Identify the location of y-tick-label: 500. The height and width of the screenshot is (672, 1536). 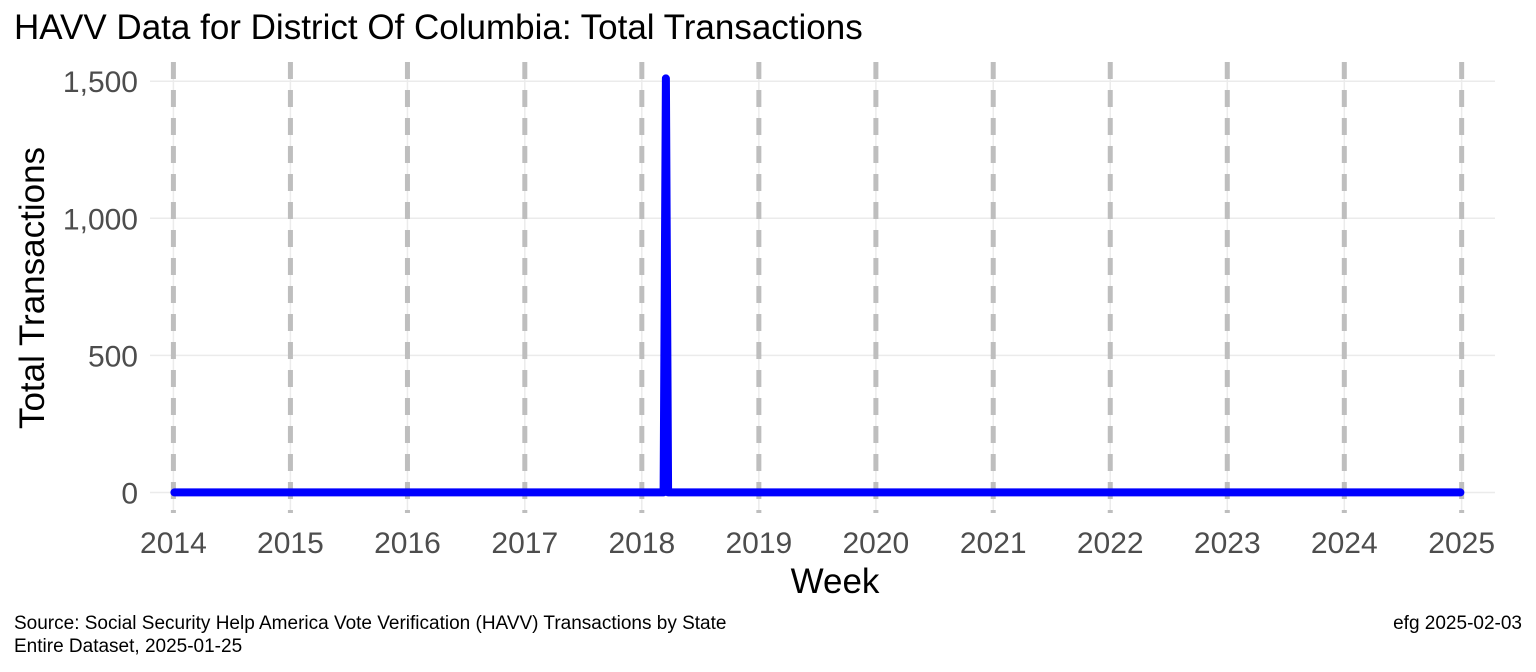
(113, 356).